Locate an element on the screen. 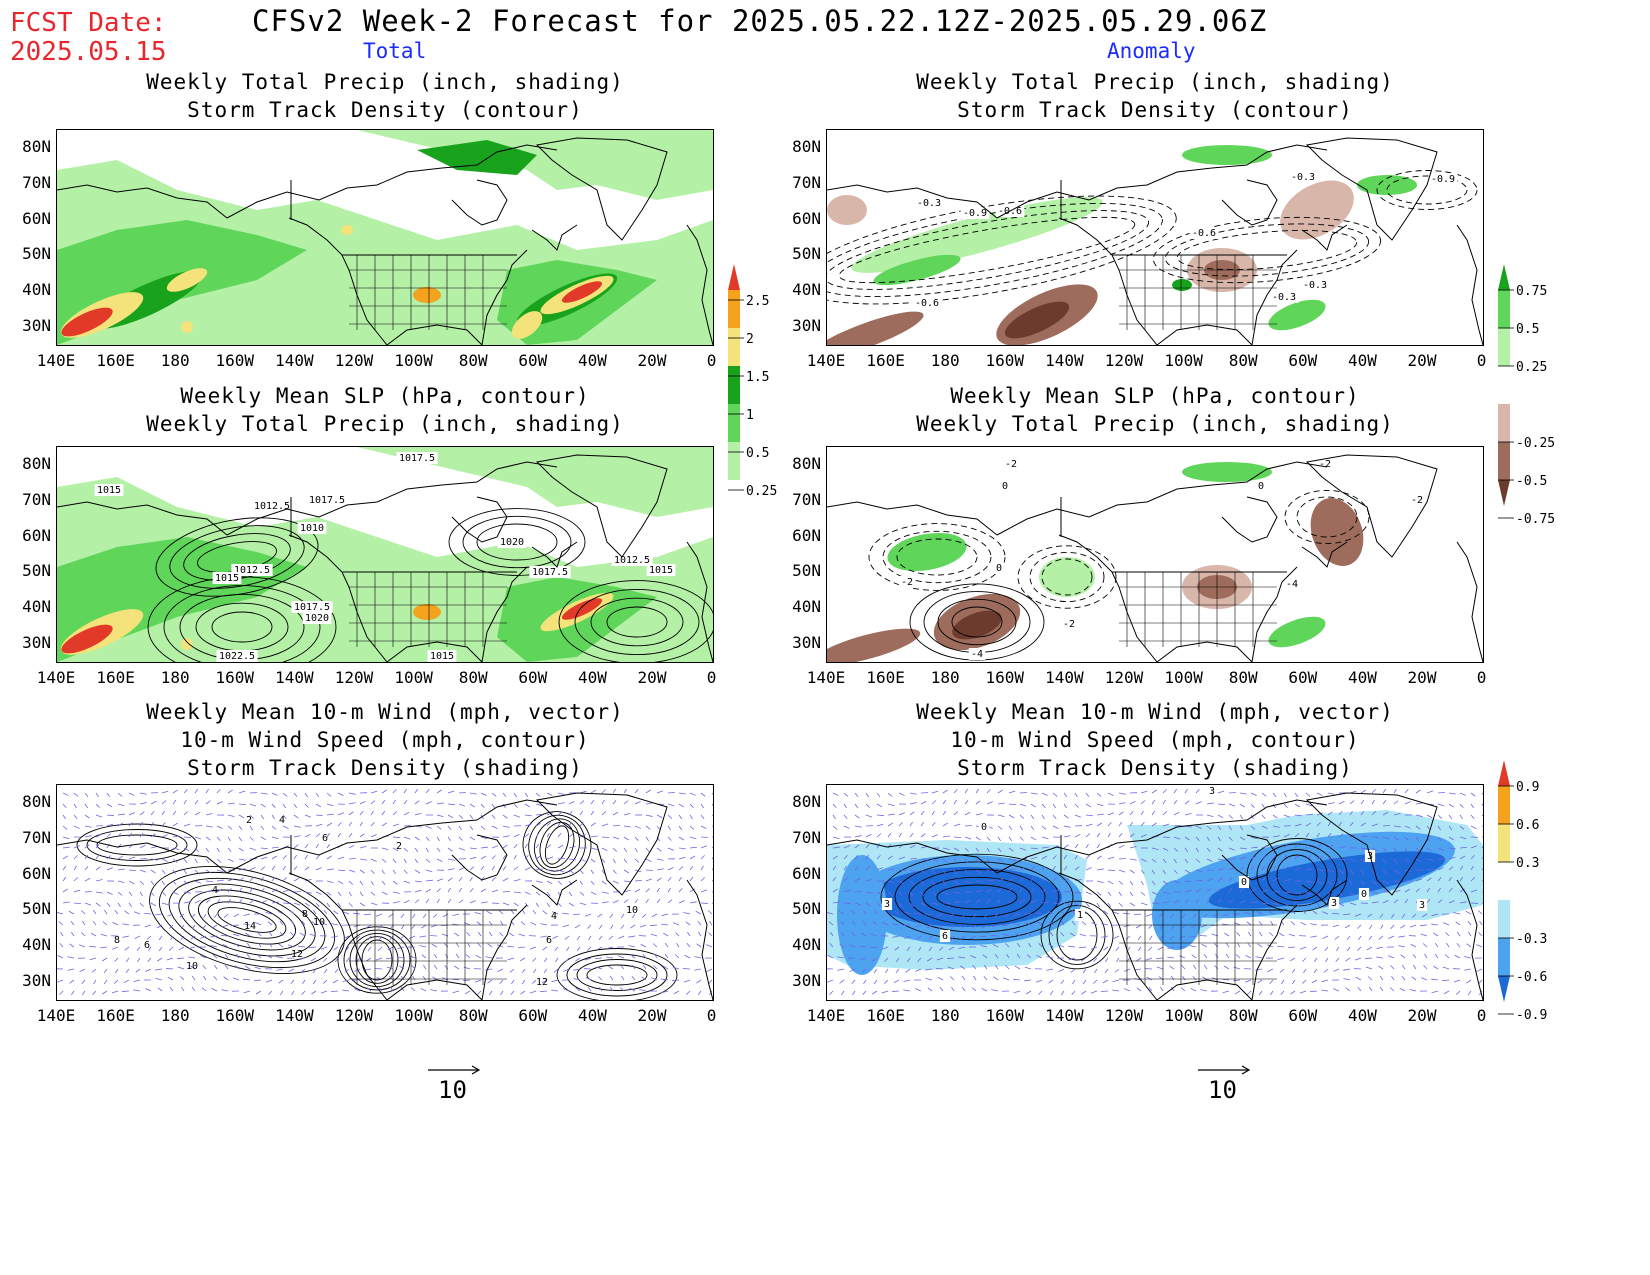  colorbar-label: -0.3 is located at coordinates (1531, 939).